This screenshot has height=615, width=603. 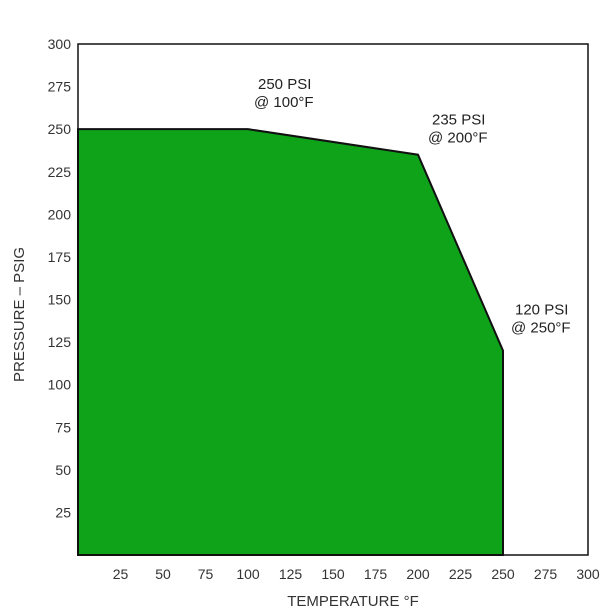 What do you see at coordinates (418, 574) in the screenshot?
I see `x-tick-label: 200` at bounding box center [418, 574].